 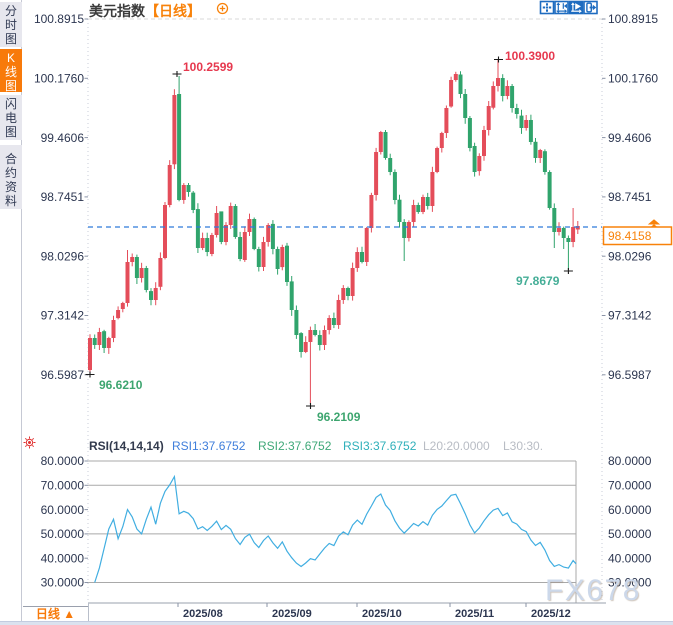 I want to click on svg-text: 2025/11, so click(x=474, y=614).